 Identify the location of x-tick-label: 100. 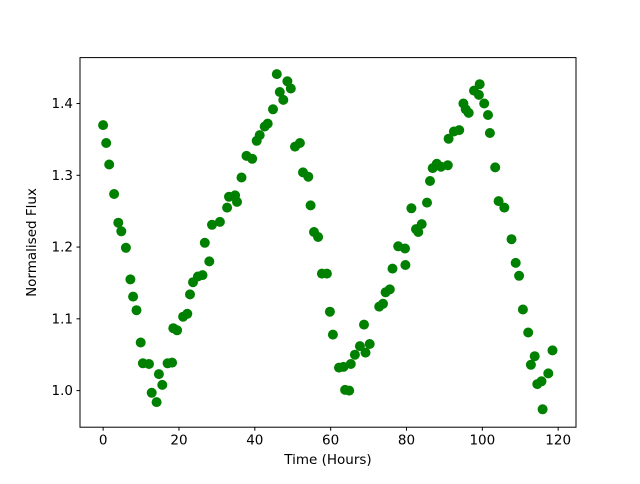
(482, 441).